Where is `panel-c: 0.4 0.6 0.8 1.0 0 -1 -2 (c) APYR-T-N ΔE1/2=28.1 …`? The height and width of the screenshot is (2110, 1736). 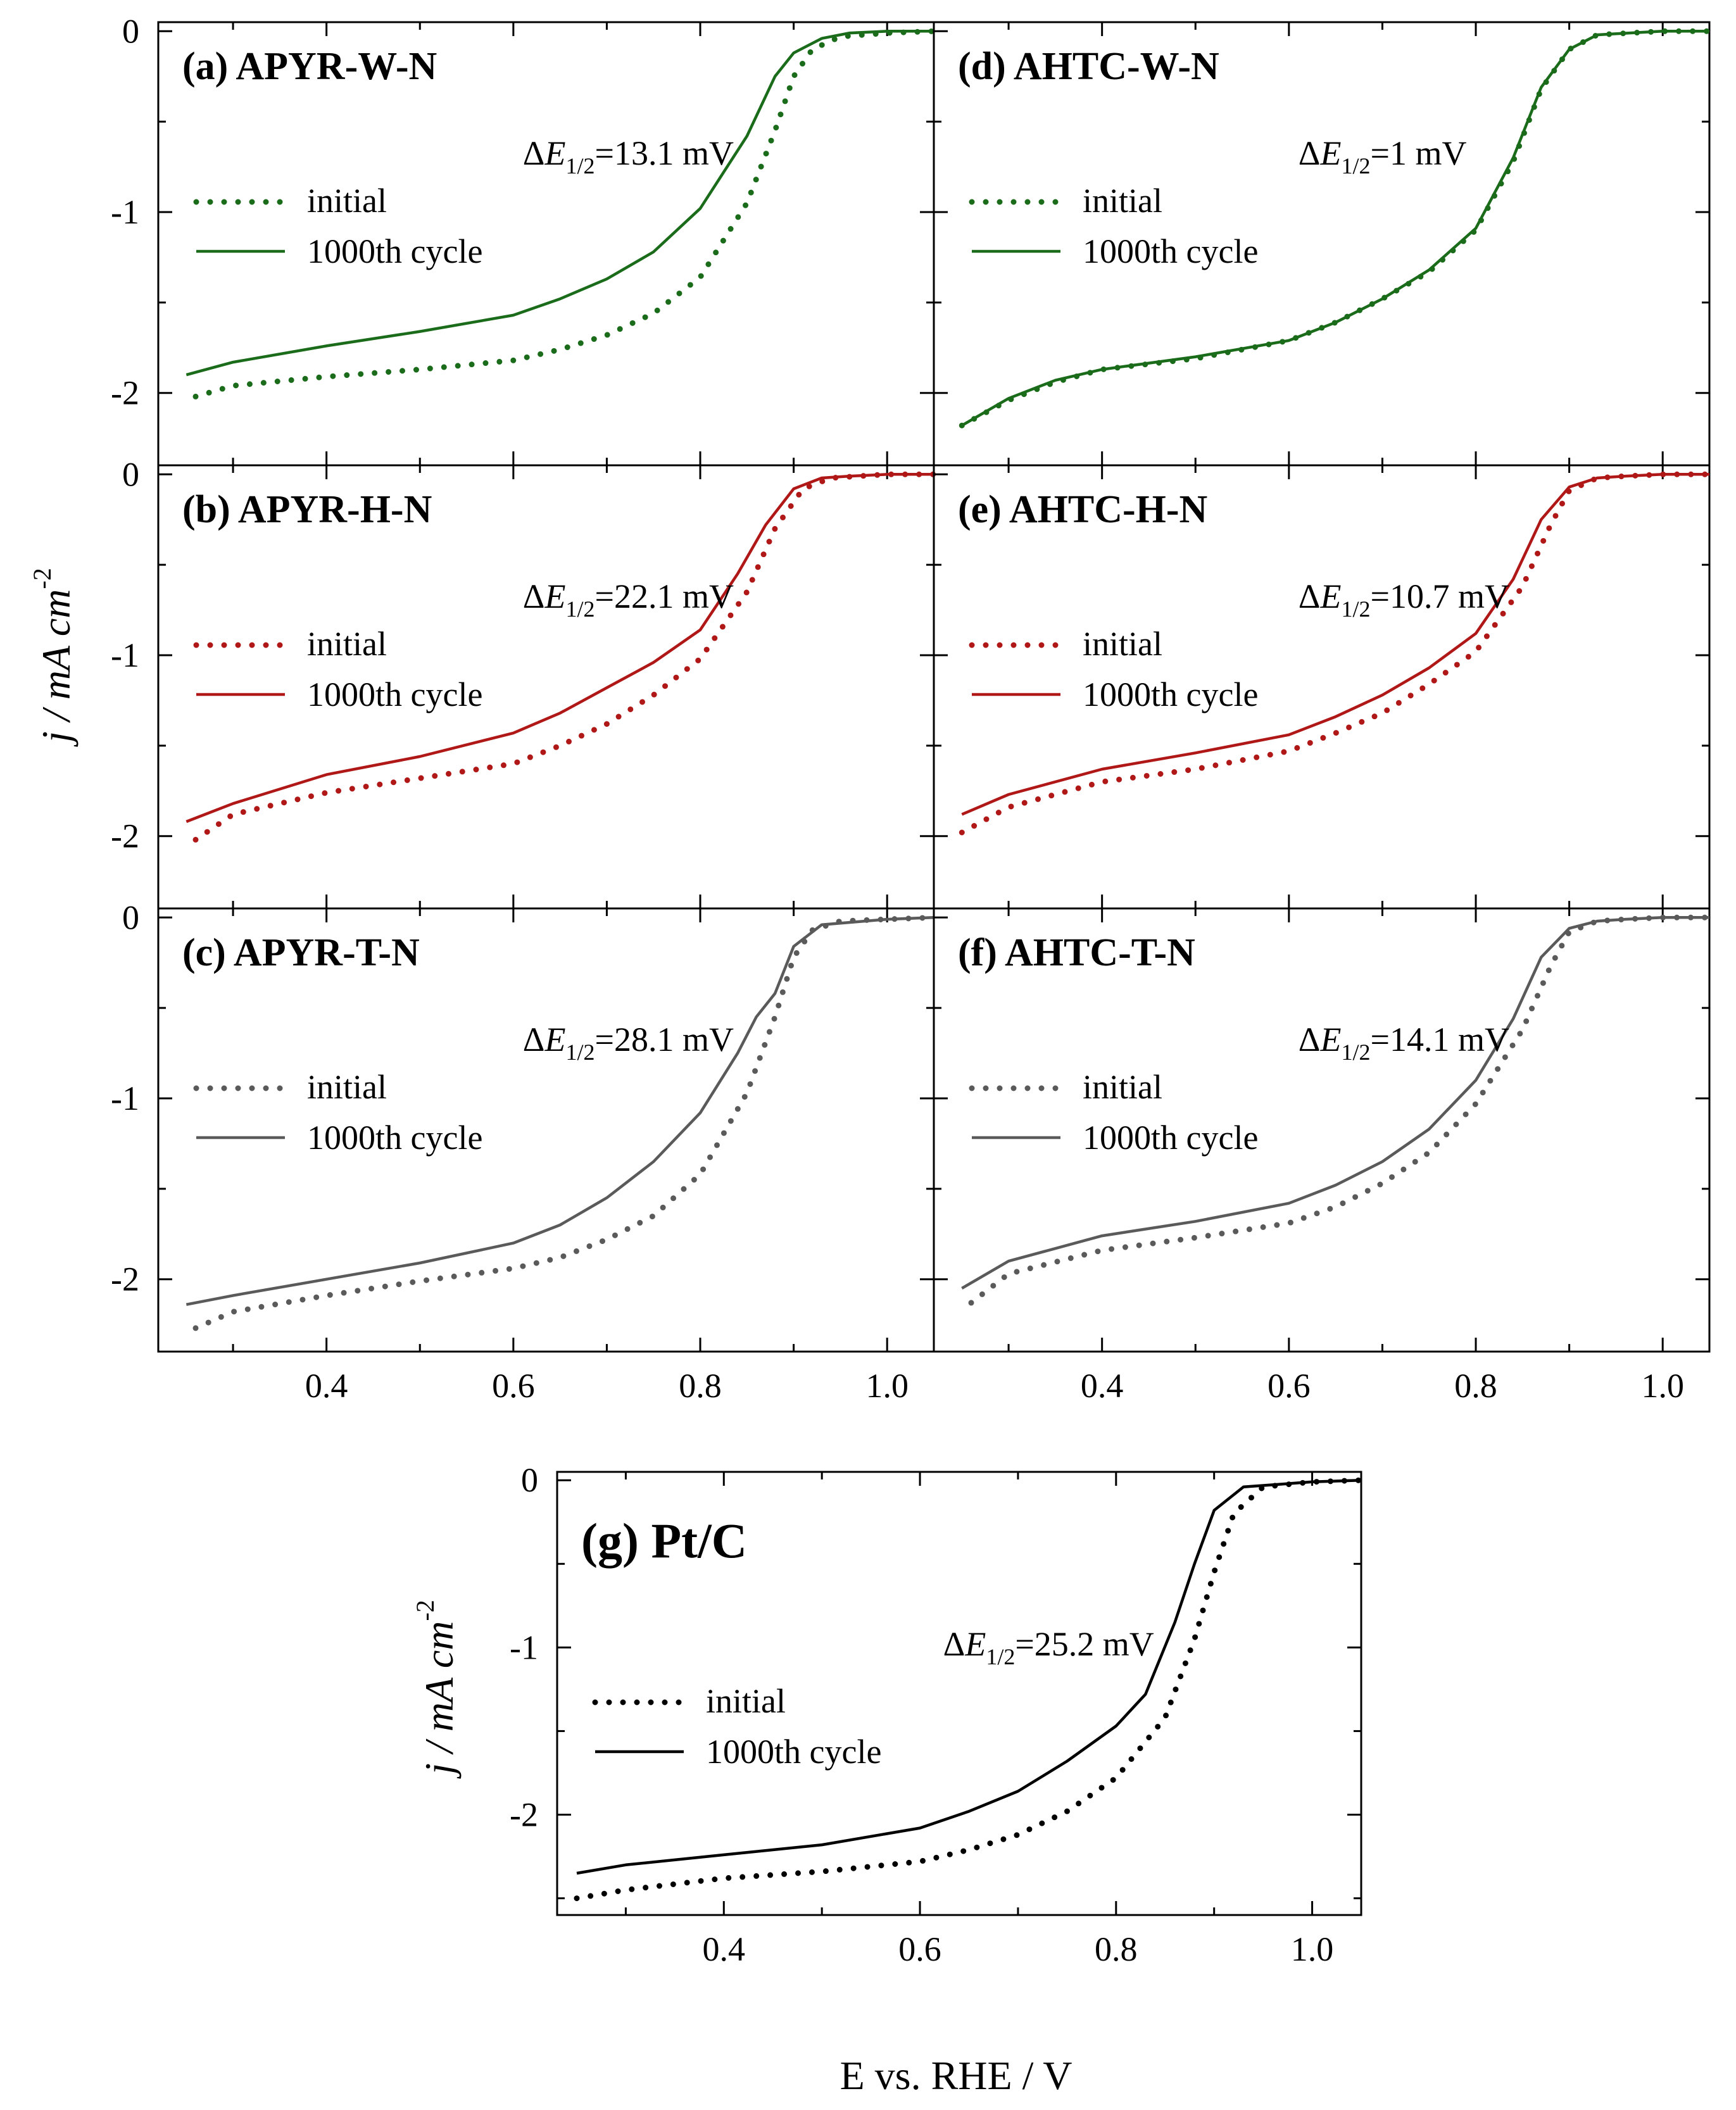
panel-c: 0.4 0.6 0.8 1.0 0 -1 -2 (c) APYR-T-N ΔE1/2=28.1 … is located at coordinates (524, 1151).